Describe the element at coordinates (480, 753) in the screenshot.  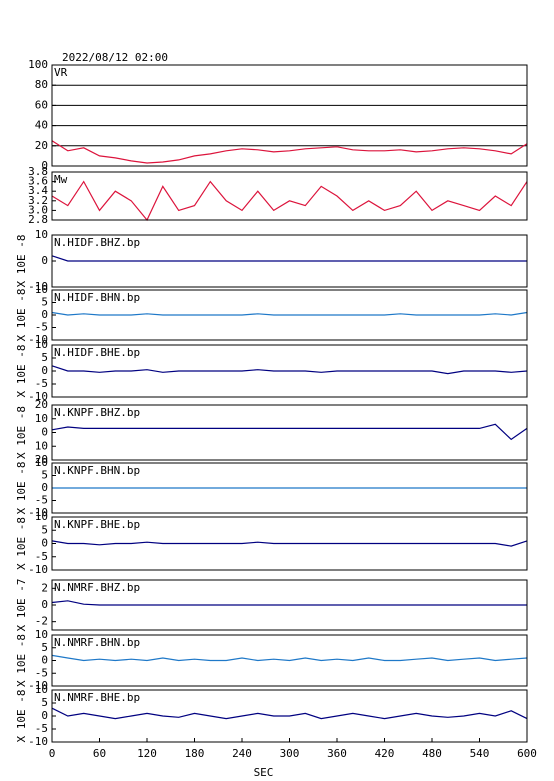
I see `x-tick-label: 540` at that location.